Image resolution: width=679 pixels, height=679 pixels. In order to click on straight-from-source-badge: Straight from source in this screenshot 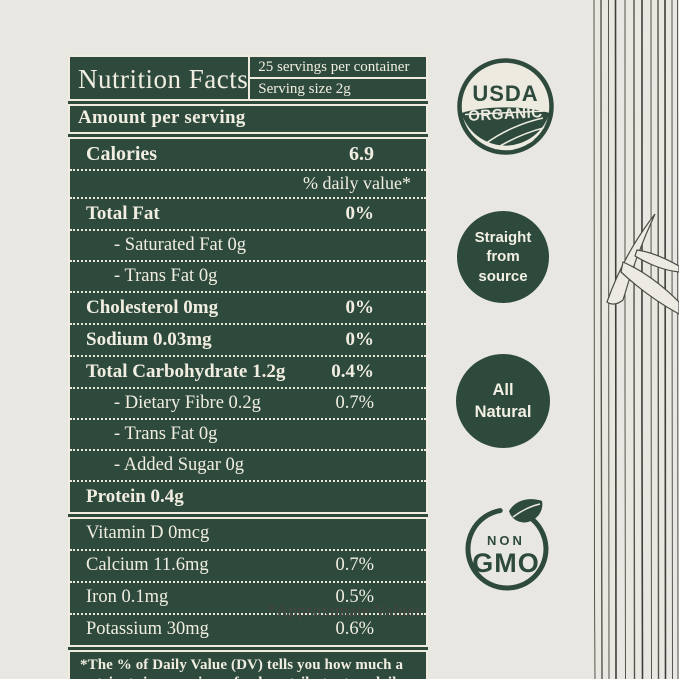, I will do `click(503, 257)`.